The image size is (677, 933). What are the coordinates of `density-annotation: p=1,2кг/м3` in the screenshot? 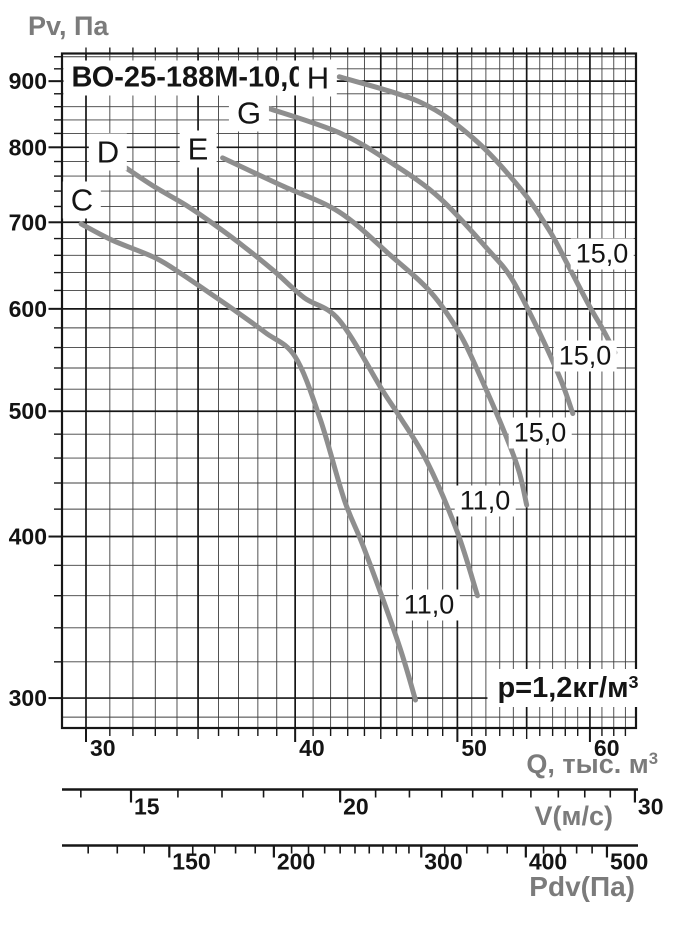 It's located at (568, 688).